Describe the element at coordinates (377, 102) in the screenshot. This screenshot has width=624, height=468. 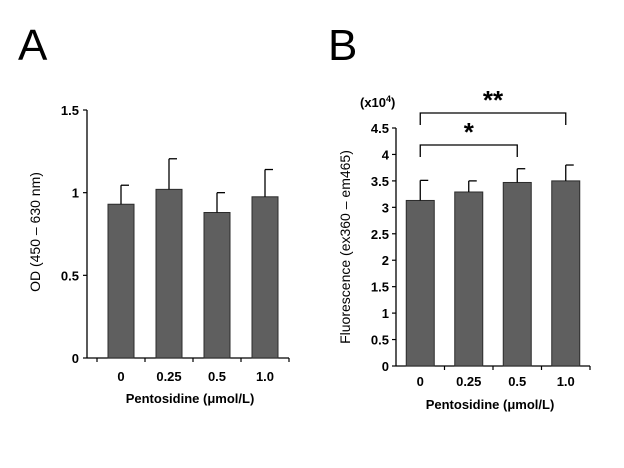
I see `panel-b-unit-label: (x104)` at that location.